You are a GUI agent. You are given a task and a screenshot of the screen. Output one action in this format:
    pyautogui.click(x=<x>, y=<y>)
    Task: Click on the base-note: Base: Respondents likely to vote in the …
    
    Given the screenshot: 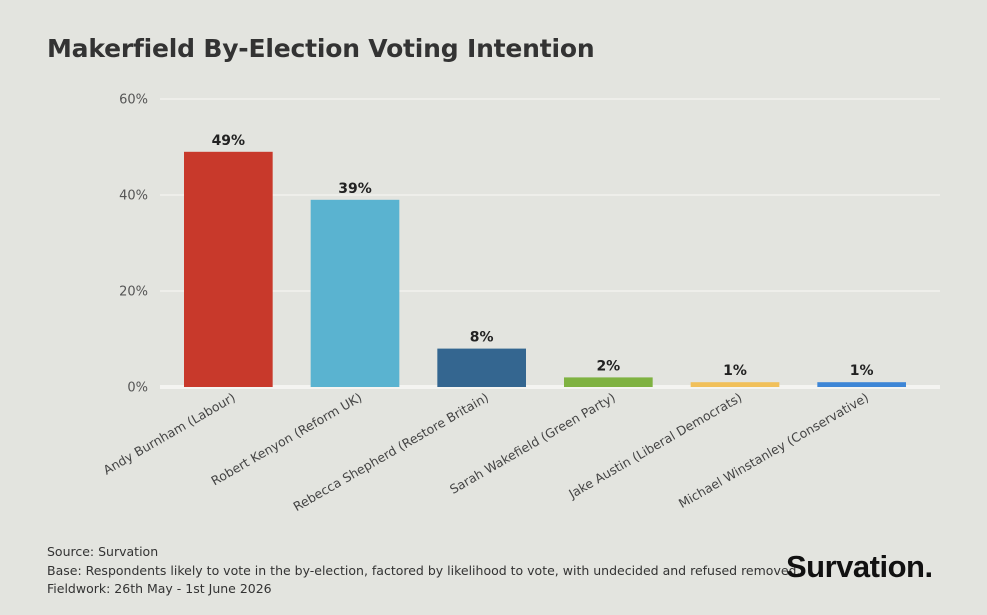 What is the action you would take?
    pyautogui.click(x=424, y=570)
    